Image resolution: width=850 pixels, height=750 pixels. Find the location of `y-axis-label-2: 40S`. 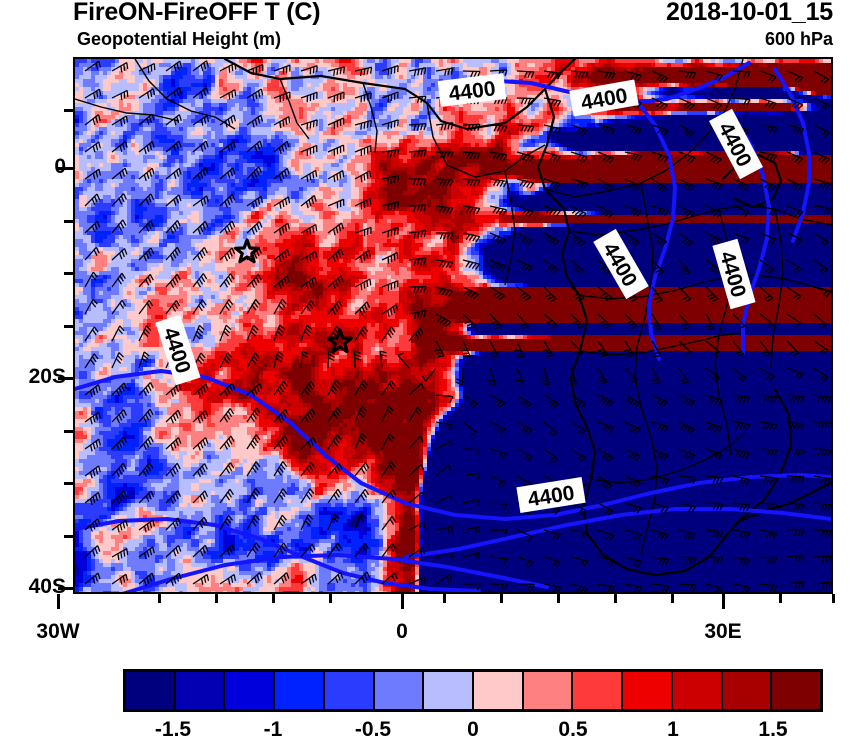

y-axis-label-2: 40S is located at coordinates (47, 586).